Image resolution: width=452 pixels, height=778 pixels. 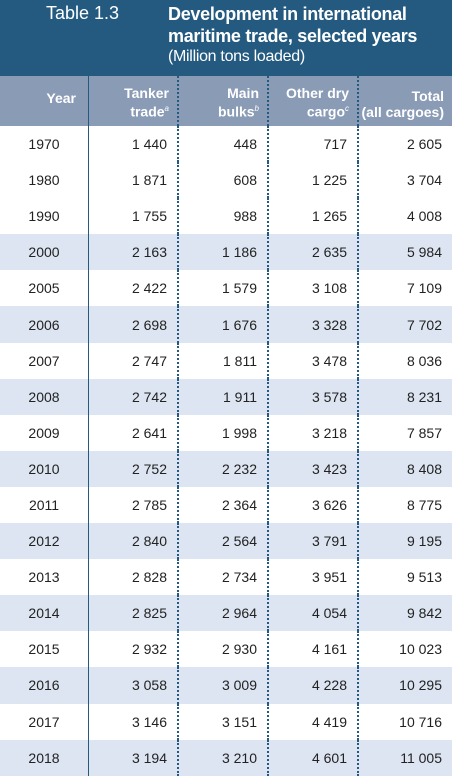 What do you see at coordinates (44, 577) in the screenshot?
I see `table-cell: 2013` at bounding box center [44, 577].